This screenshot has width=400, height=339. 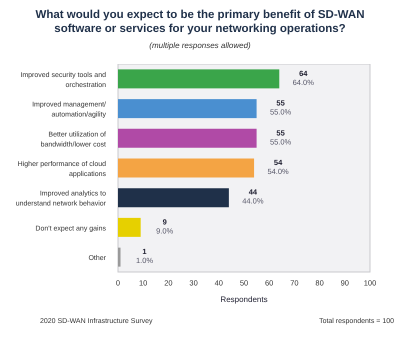 What do you see at coordinates (244, 299) in the screenshot?
I see `x-axis-title: Respondents` at bounding box center [244, 299].